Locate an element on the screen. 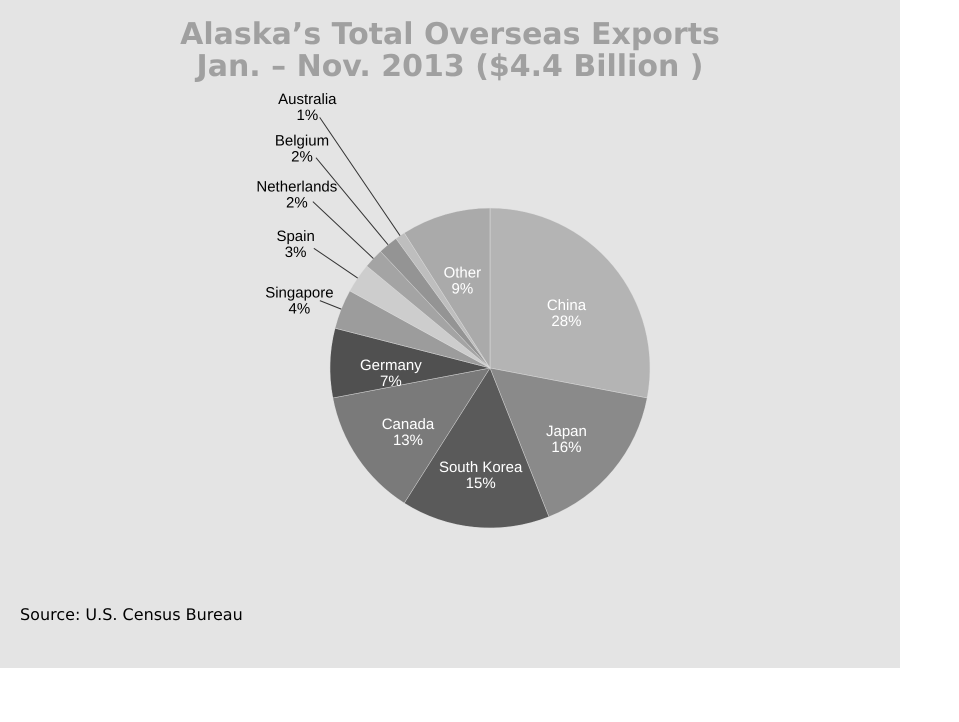  source-note: Source: U.S. Census Bureau is located at coordinates (131, 614).